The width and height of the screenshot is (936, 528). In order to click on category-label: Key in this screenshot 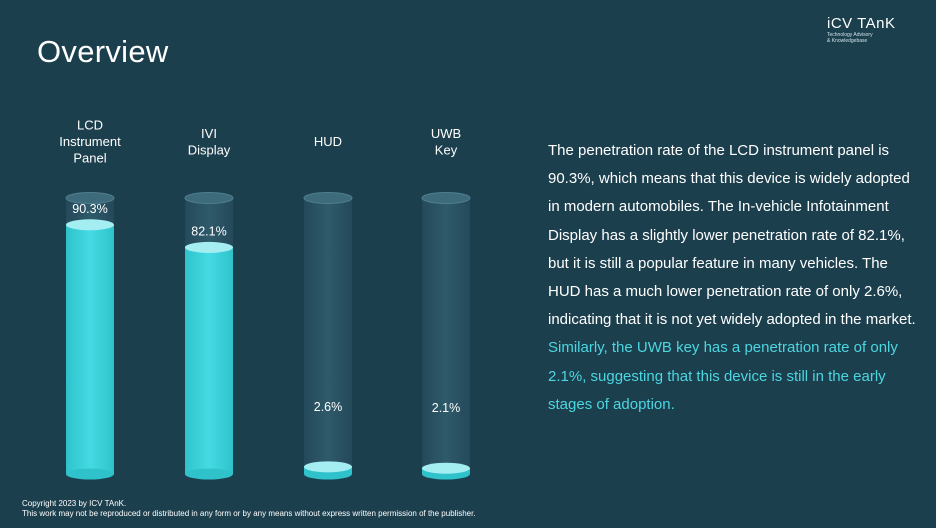, I will do `click(446, 149)`.